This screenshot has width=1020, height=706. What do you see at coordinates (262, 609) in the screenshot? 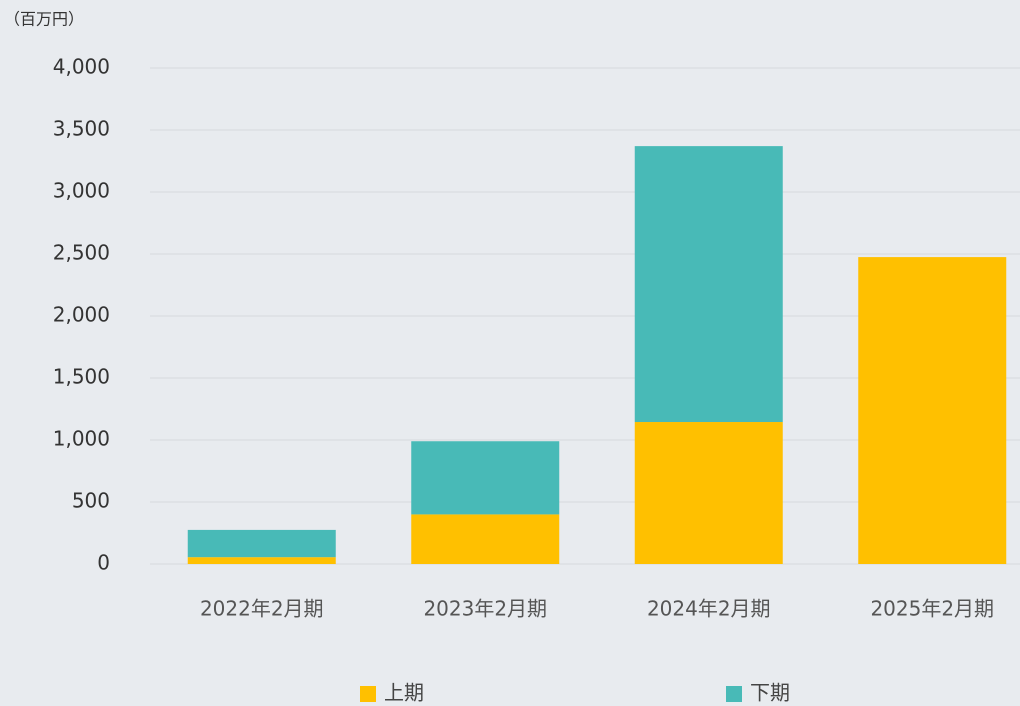
I see `x-tick-label: 2022年2月期` at bounding box center [262, 609].